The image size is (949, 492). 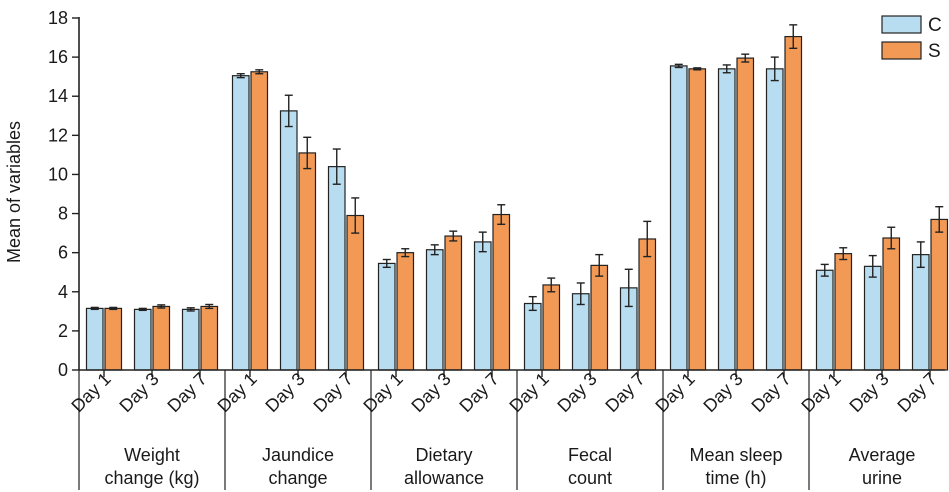 I want to click on group-label: change (kg), so click(x=151, y=478).